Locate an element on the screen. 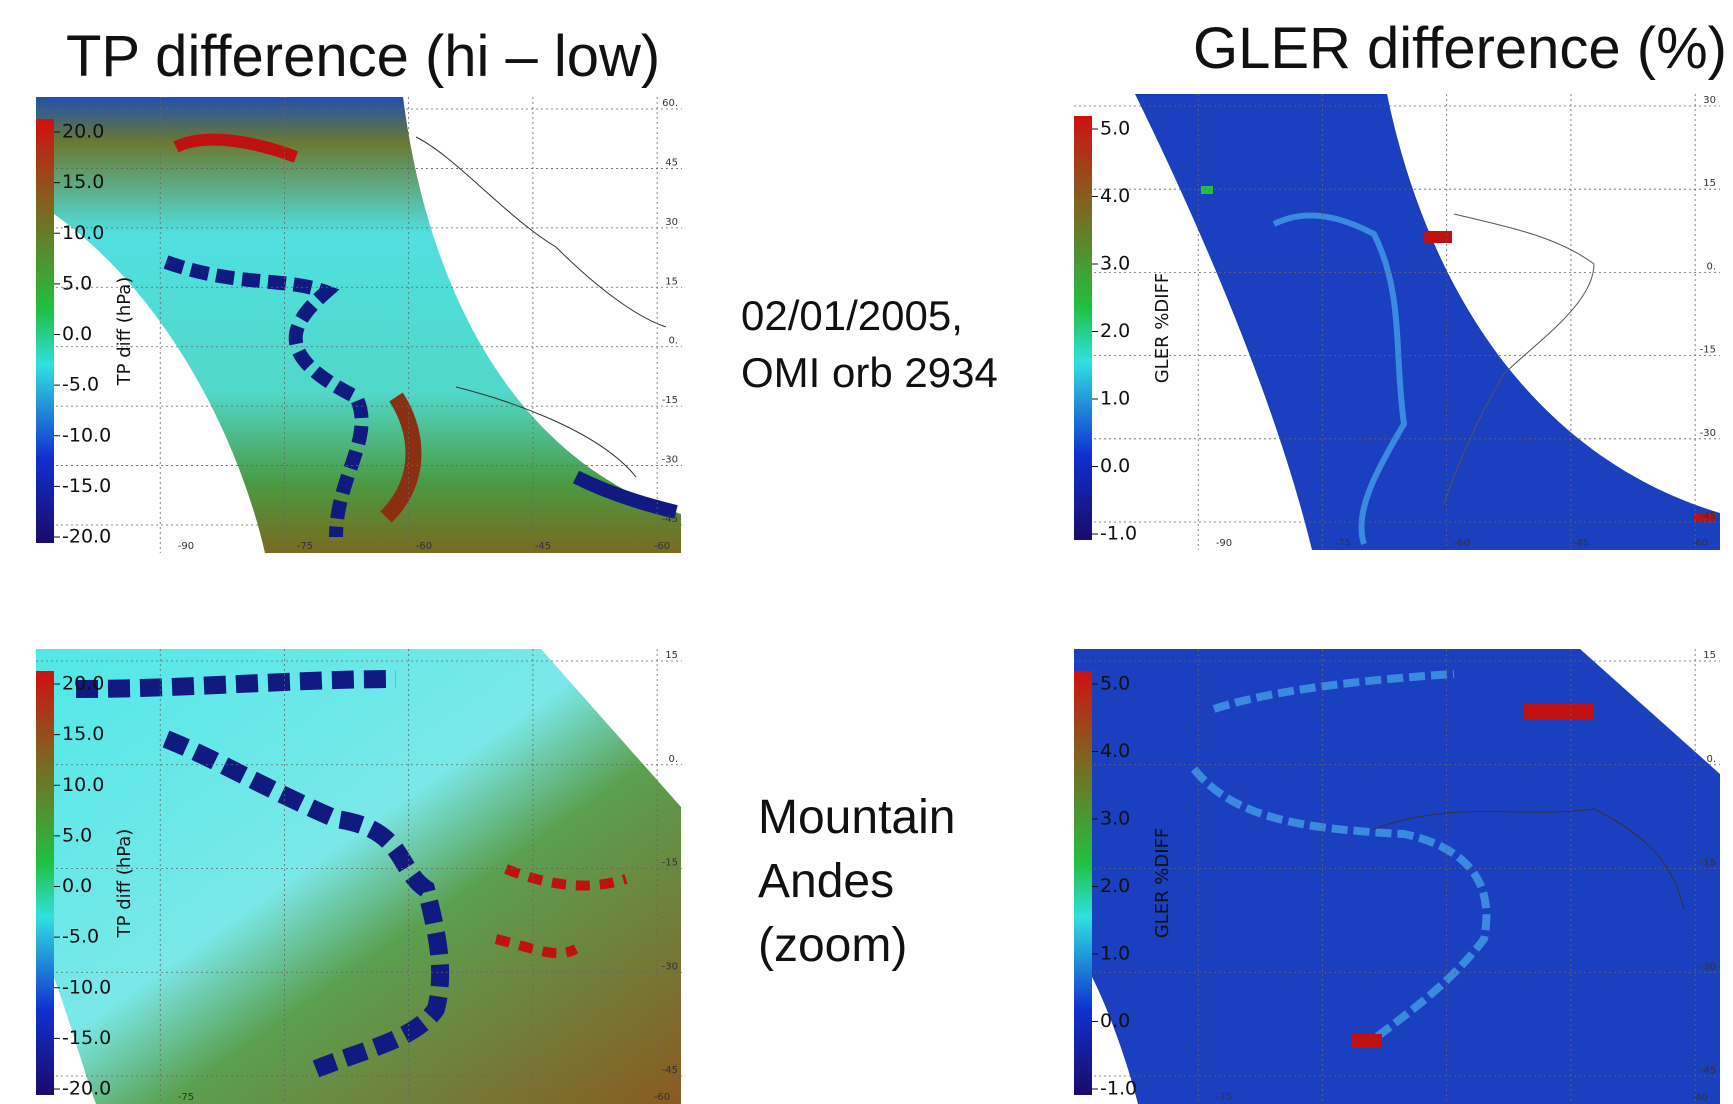 The image size is (1733, 1104). note: Mountain is located at coordinates (857, 817).